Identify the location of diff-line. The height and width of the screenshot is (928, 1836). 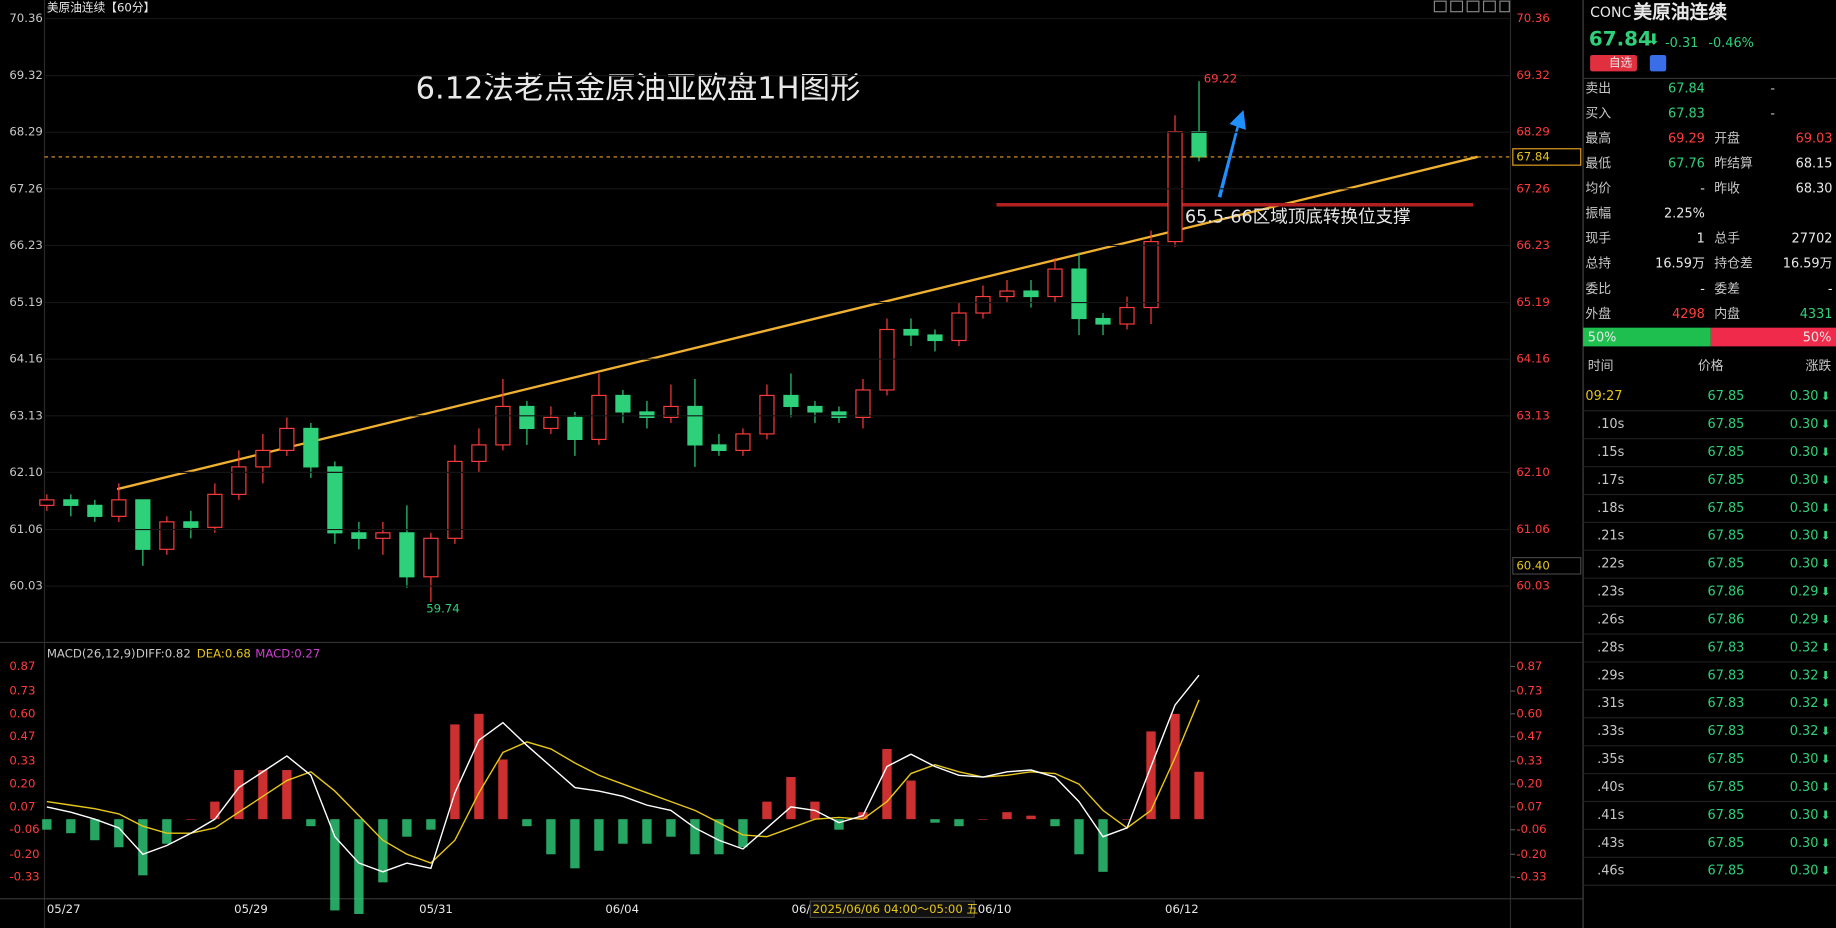
(623, 773).